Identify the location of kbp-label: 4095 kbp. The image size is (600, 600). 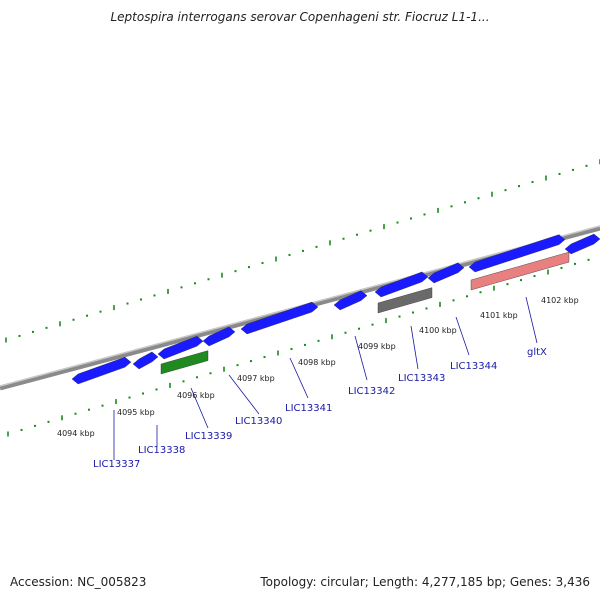
(136, 412).